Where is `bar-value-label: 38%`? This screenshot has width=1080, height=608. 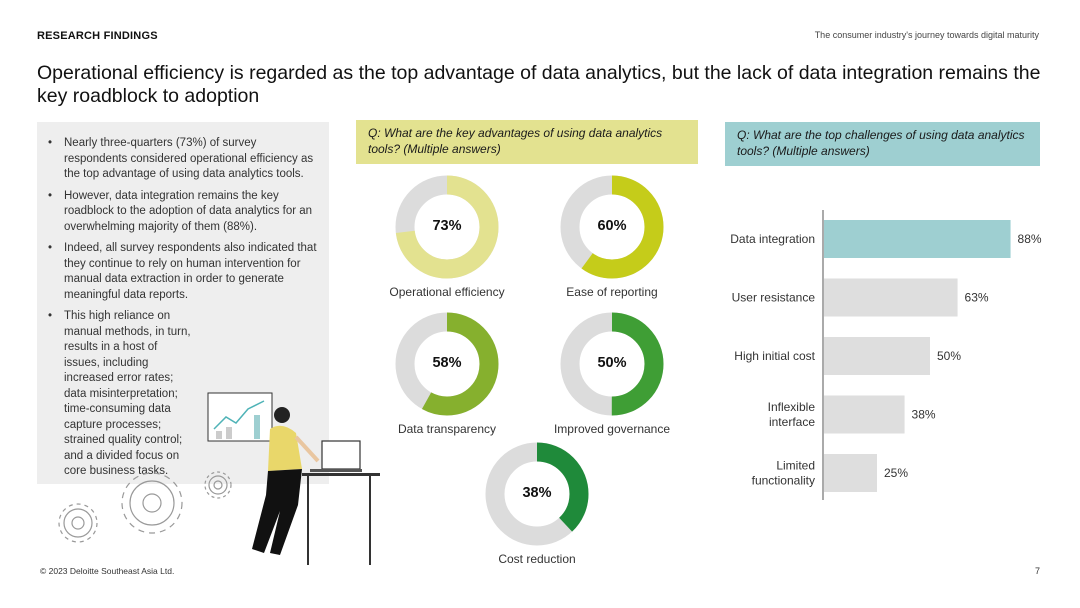
bar-value-label: 38% is located at coordinates (924, 415).